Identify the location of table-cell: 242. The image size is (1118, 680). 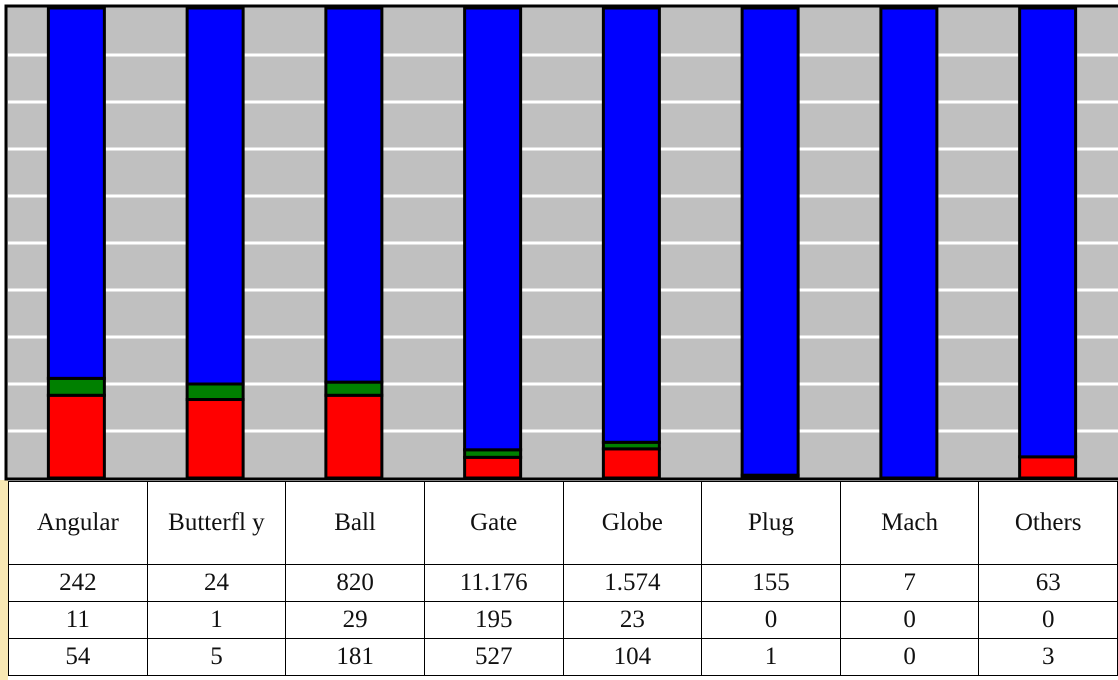
(78, 583).